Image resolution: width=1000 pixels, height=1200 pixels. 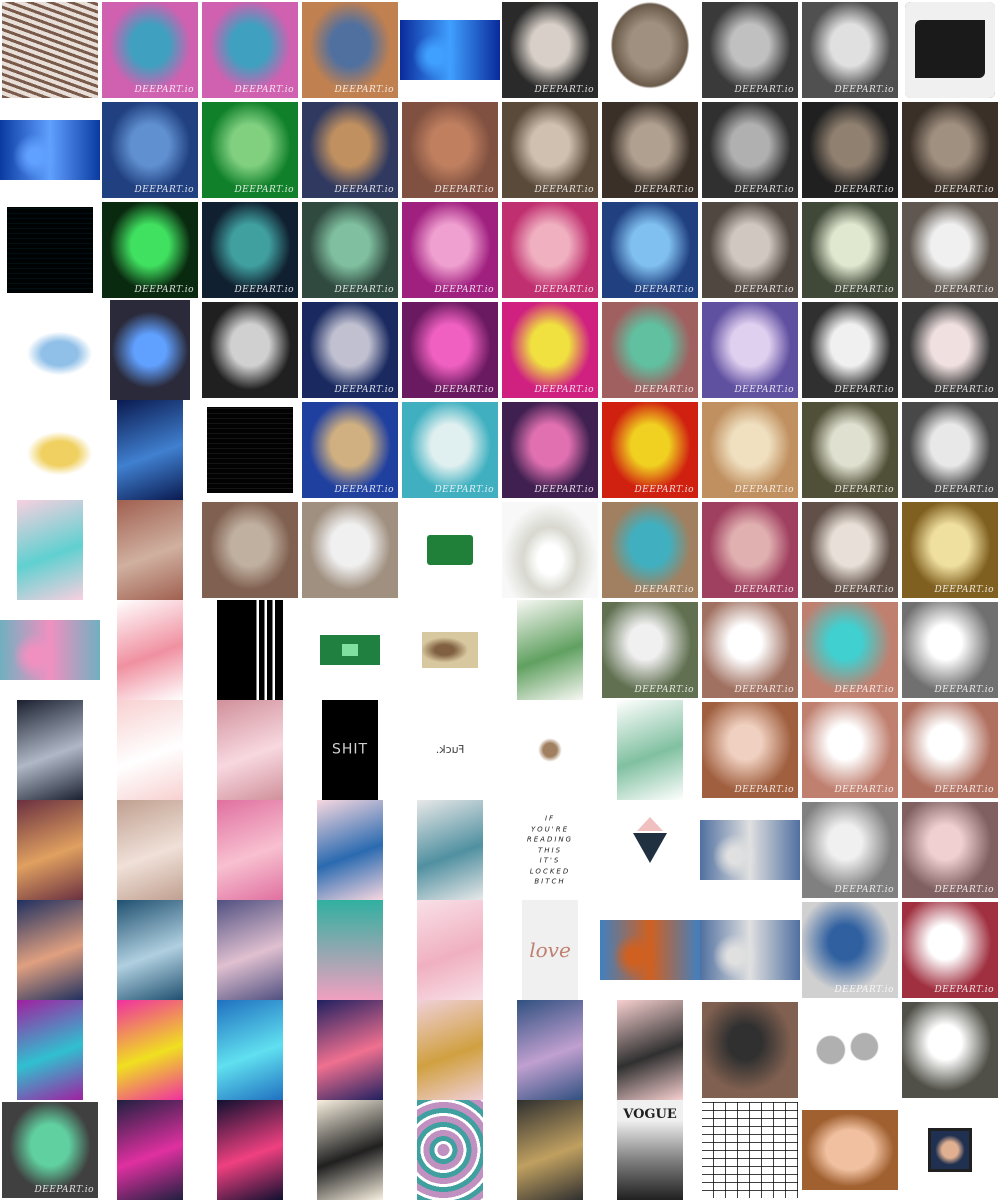 What do you see at coordinates (550, 950) in the screenshot?
I see `gallery-cell: love` at bounding box center [550, 950].